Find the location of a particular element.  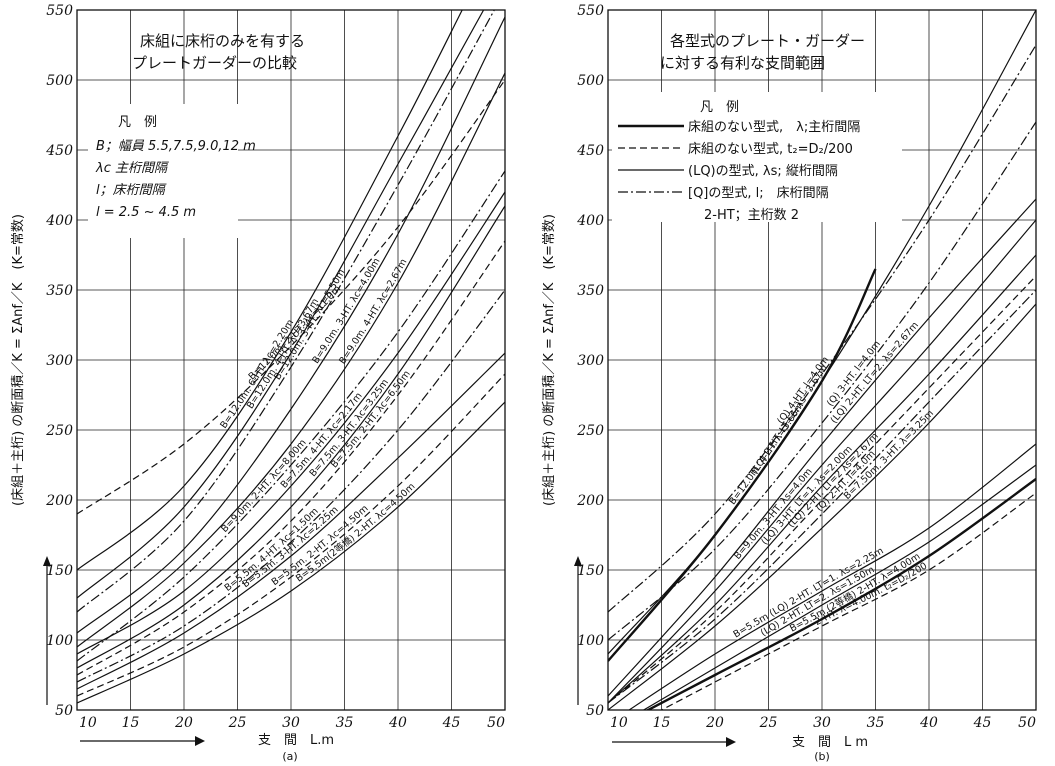

legend-line: l；床桁間隔 is located at coordinates (131, 190).